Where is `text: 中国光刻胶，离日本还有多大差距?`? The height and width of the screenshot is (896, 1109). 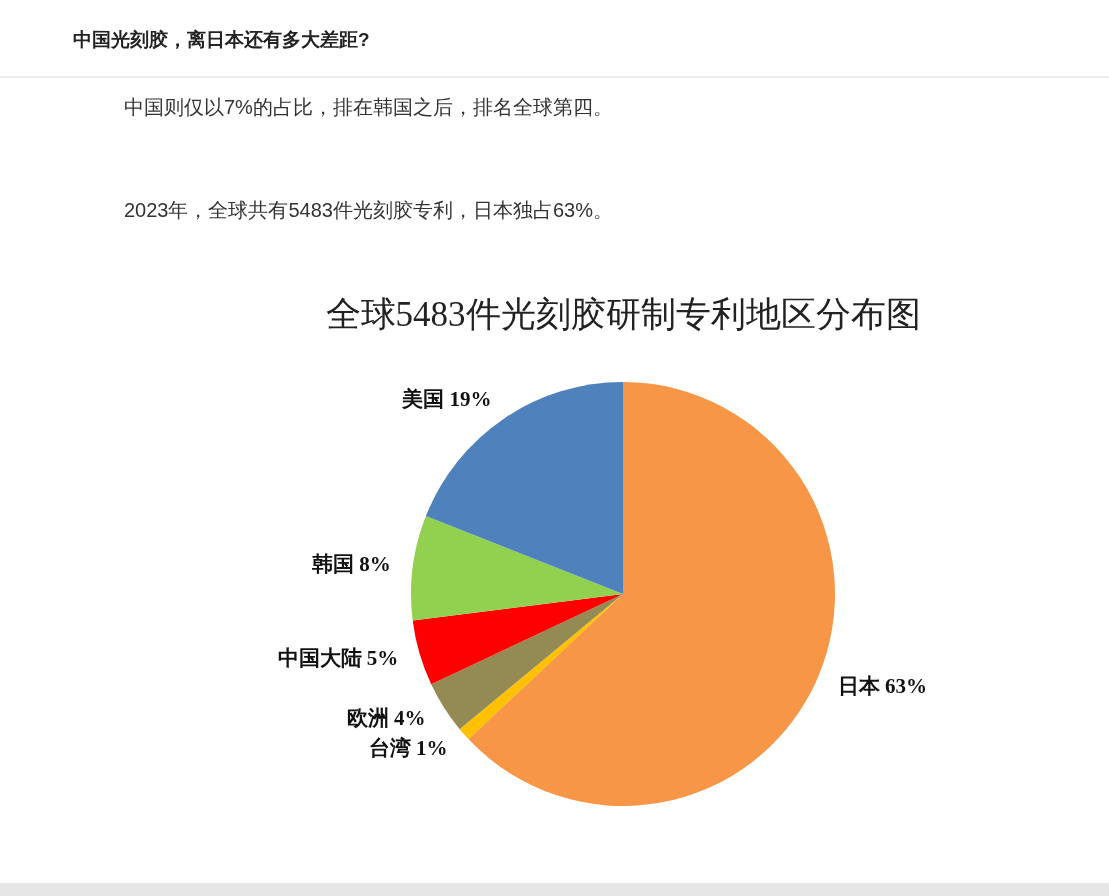 text: 中国光刻胶，离日本还有多大差距? is located at coordinates (221, 40).